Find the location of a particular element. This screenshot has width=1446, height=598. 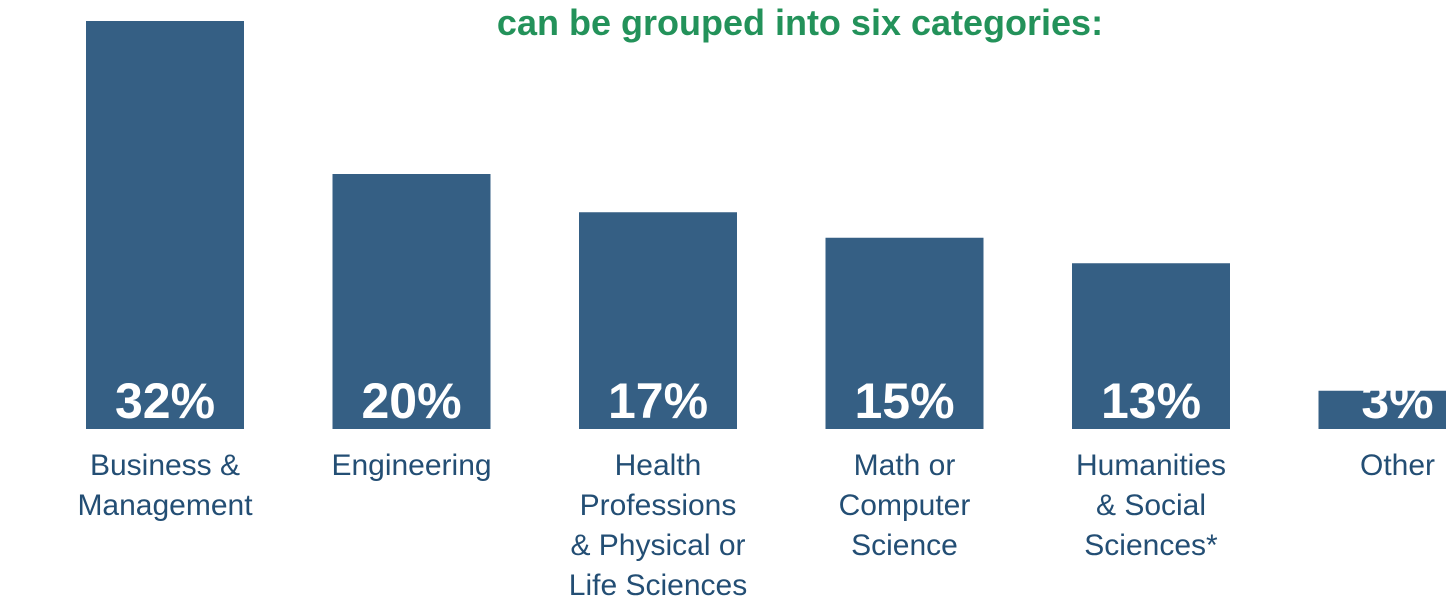

category-label-3: Math or Computer Science is located at coordinates (905, 505).